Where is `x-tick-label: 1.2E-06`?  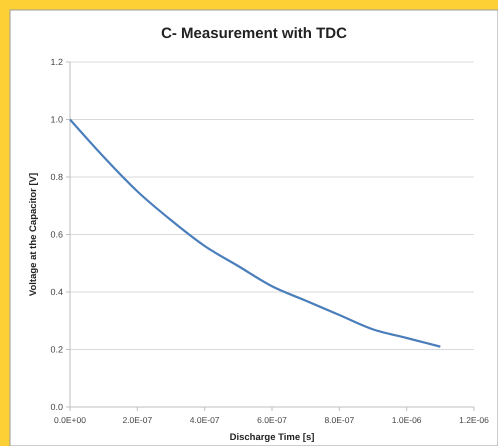
x-tick-label: 1.2E-06 is located at coordinates (474, 420).